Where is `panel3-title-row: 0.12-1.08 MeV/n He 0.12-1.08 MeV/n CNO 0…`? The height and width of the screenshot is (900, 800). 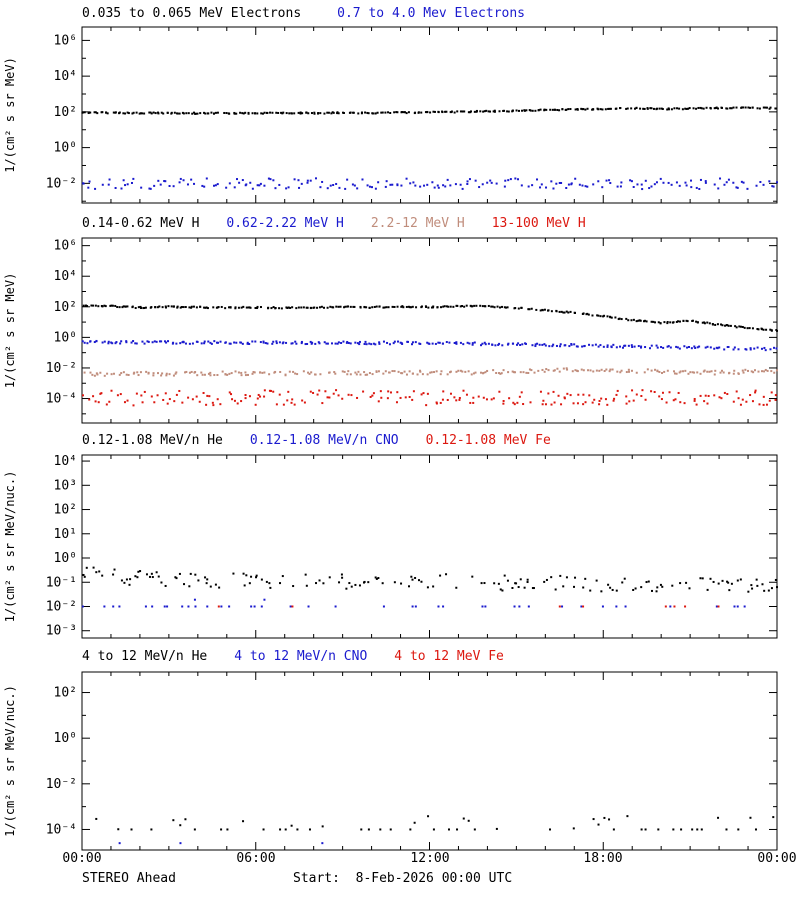 panel3-title-row: 0.12-1.08 MeV/n He 0.12-1.08 MeV/n CNO 0… is located at coordinates (316, 440).